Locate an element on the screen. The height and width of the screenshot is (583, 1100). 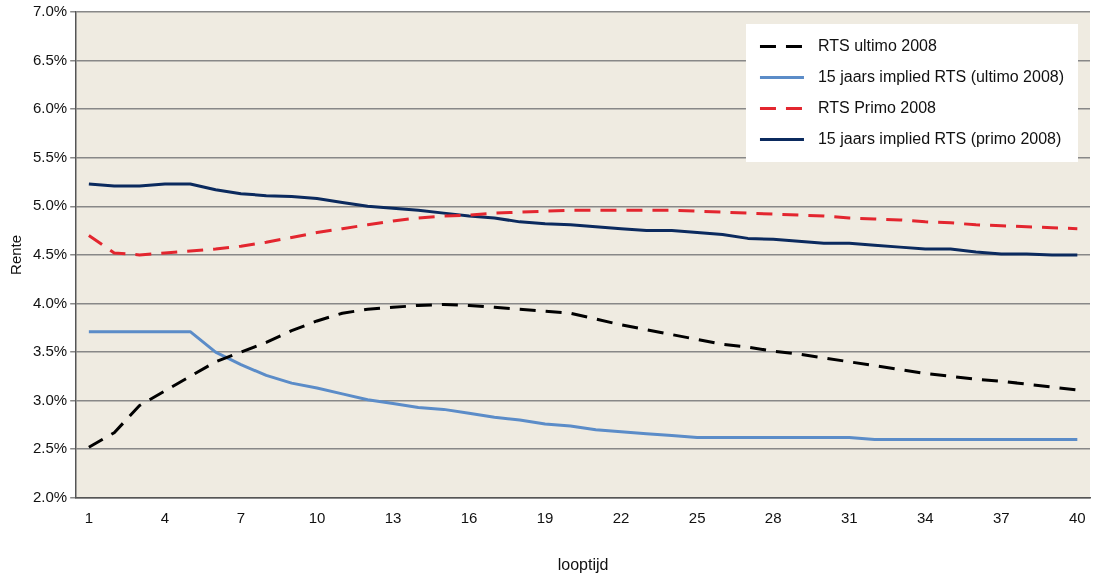
y-tick-label: 5.5% is located at coordinates (50, 156).